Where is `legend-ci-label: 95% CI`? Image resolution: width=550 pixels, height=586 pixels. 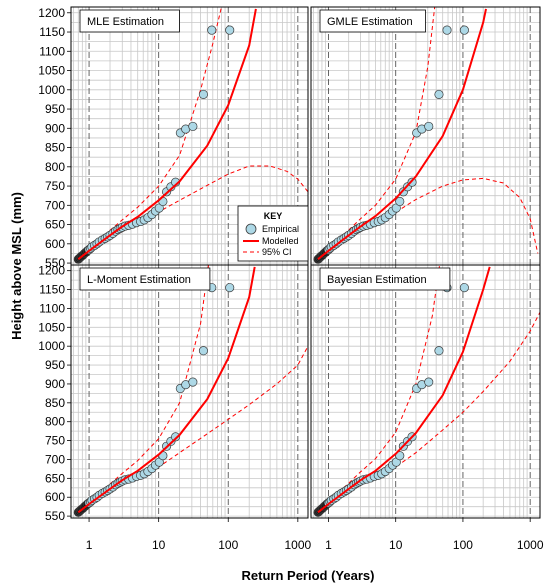
legend-ci-label: 95% CI is located at coordinates (277, 252).